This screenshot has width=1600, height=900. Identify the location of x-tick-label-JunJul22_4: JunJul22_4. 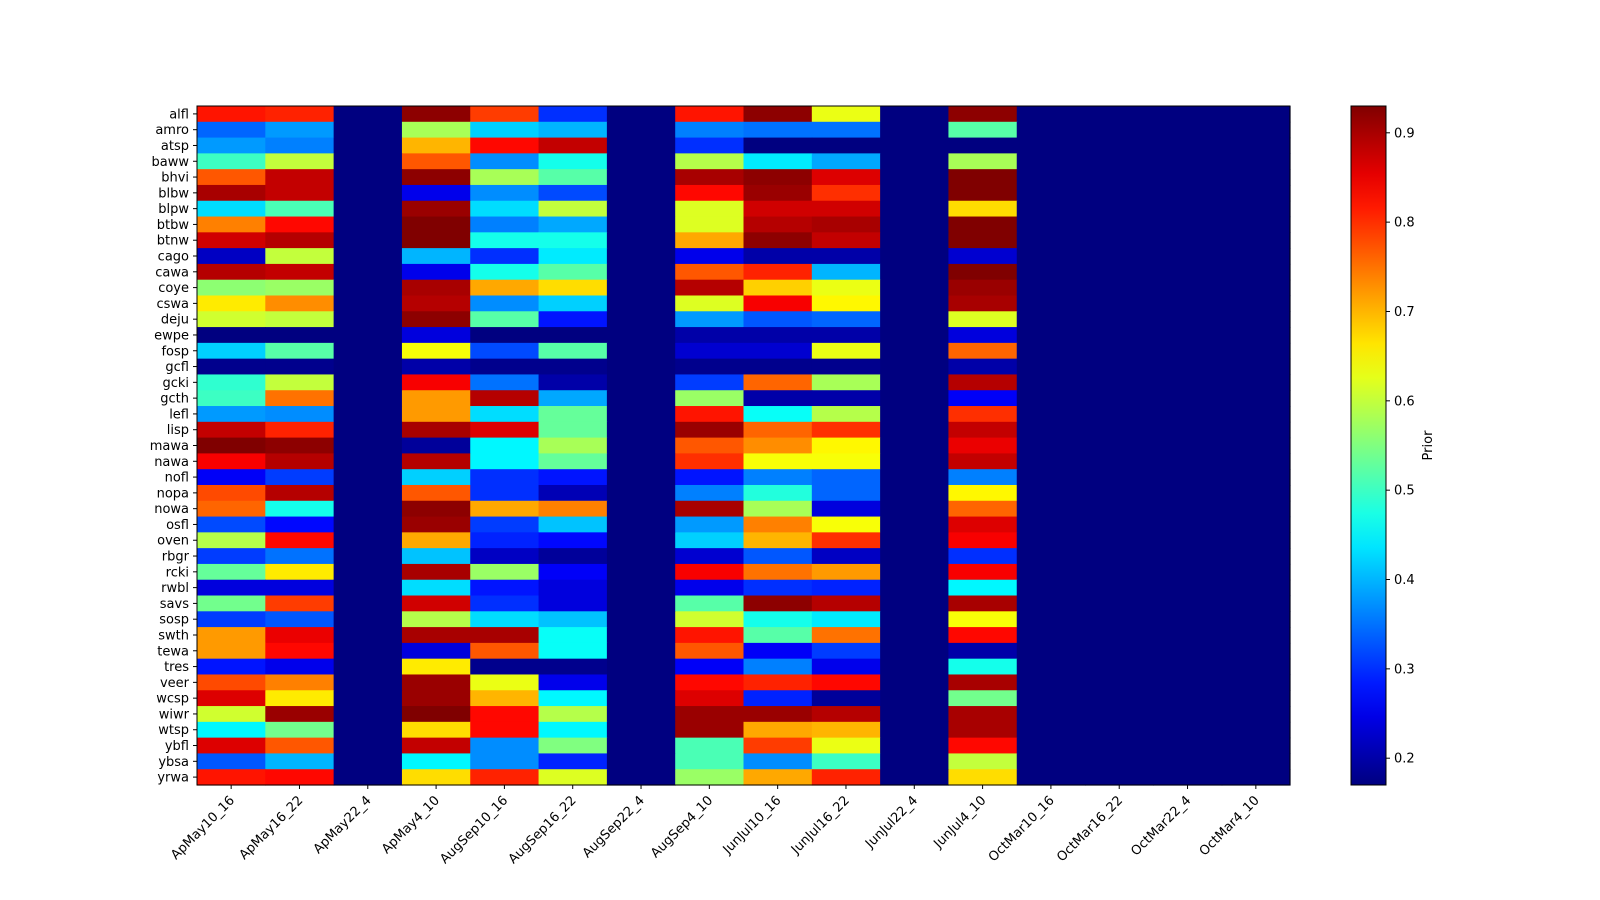
(891, 822).